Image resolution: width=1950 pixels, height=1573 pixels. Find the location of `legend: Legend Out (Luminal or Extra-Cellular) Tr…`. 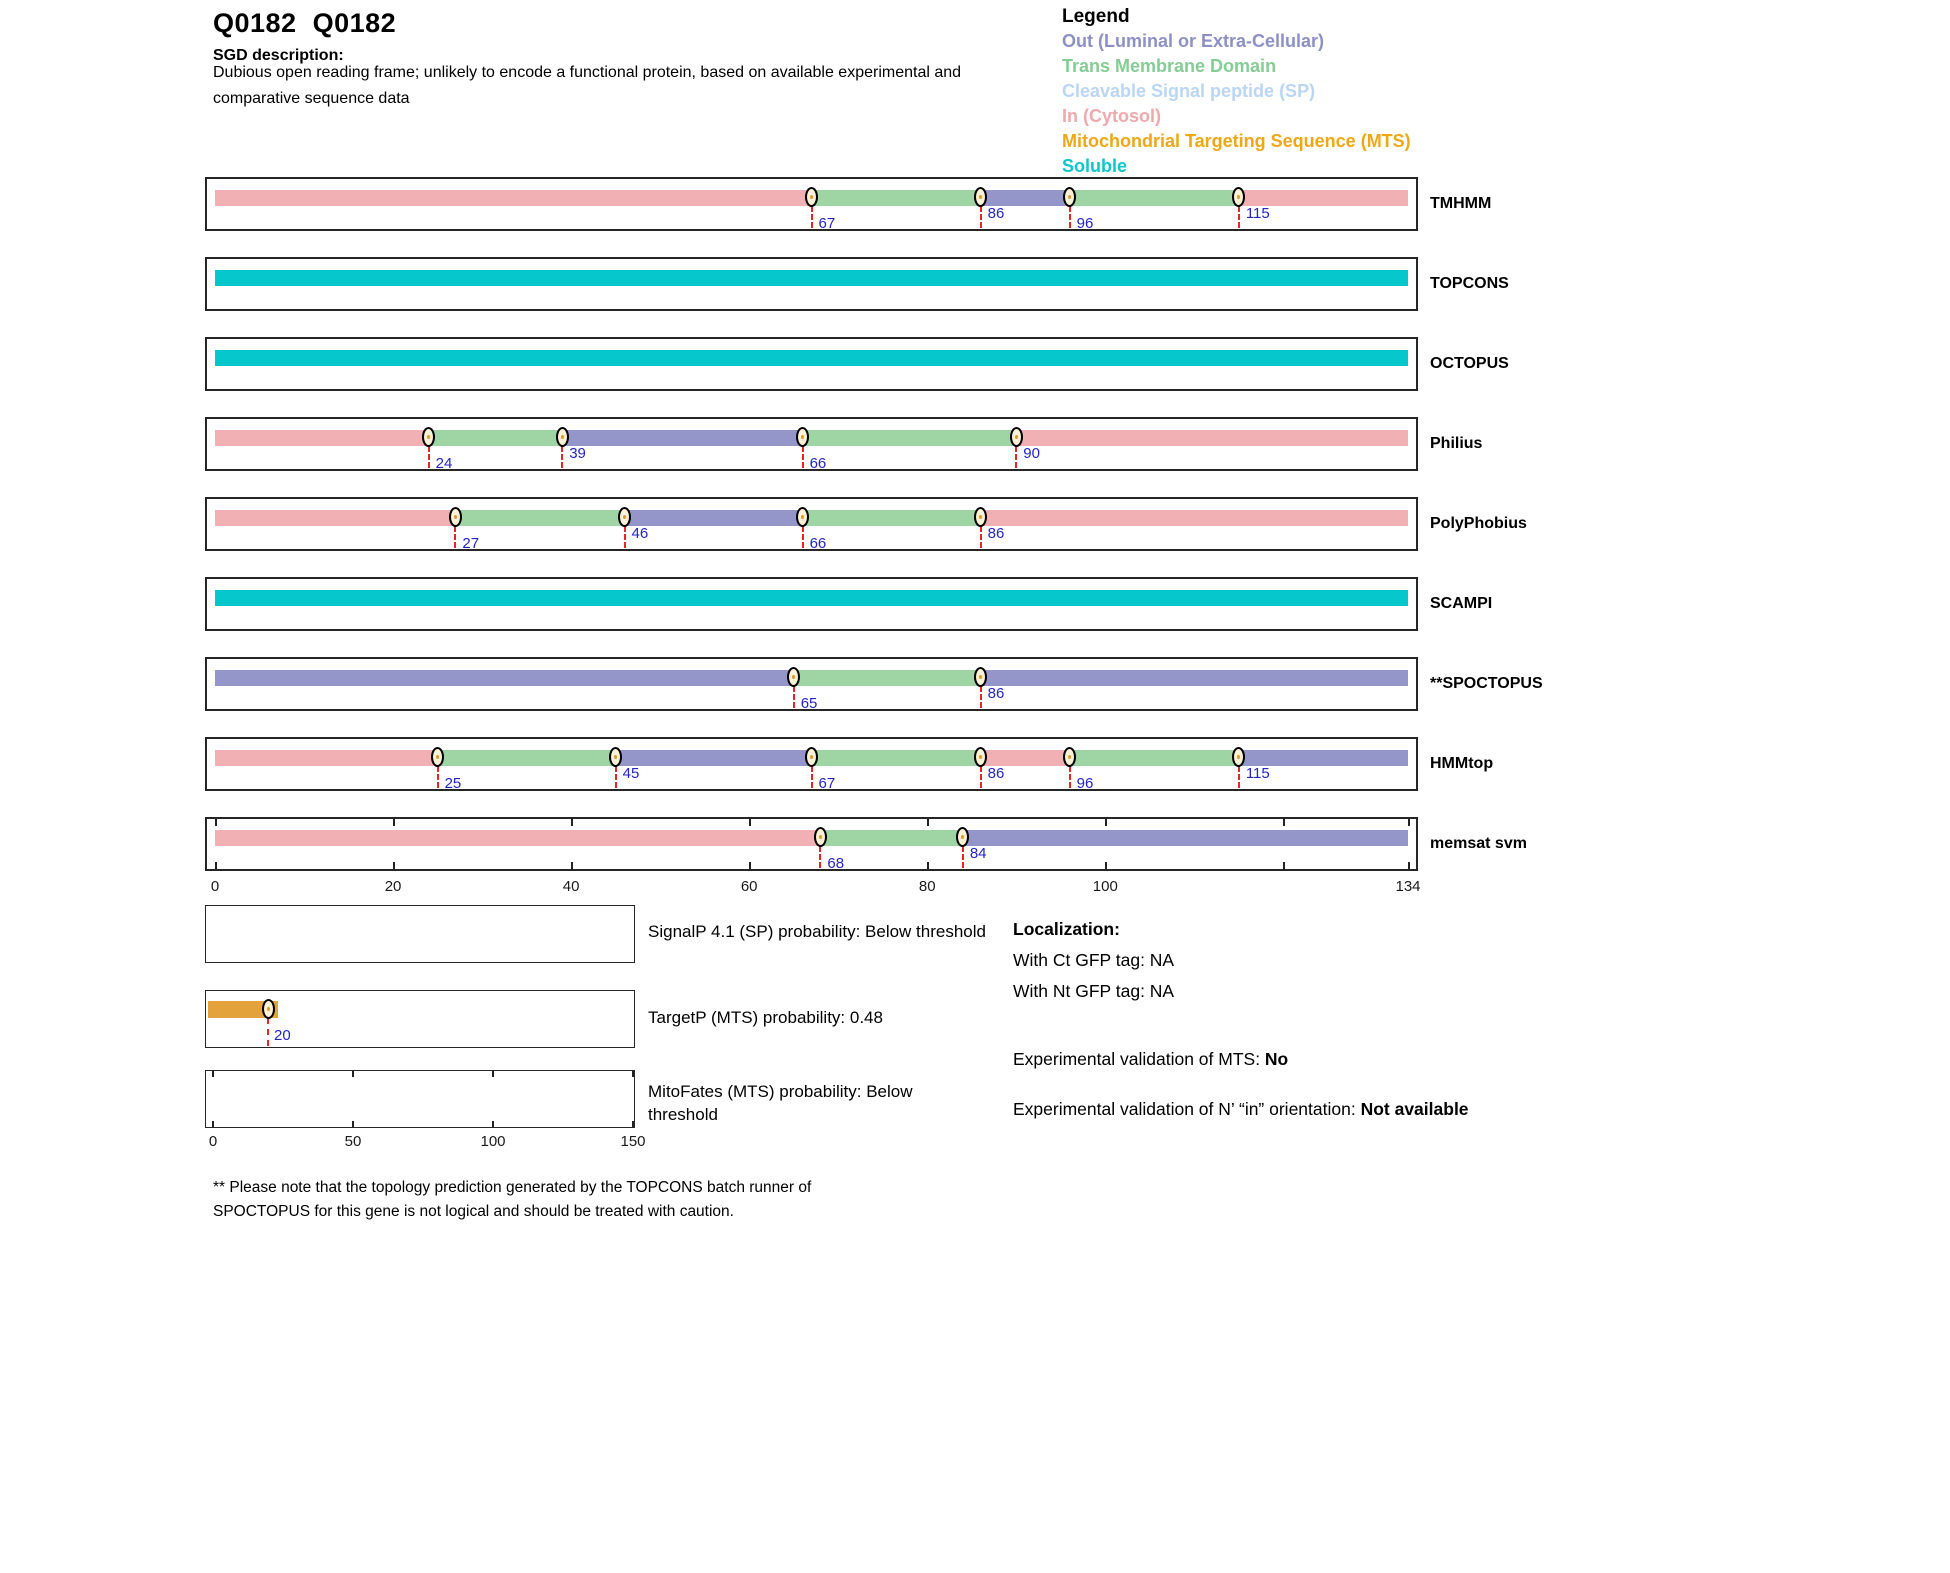

legend: Legend Out (Luminal or Extra-Cellular) Tr… is located at coordinates (1236, 91).